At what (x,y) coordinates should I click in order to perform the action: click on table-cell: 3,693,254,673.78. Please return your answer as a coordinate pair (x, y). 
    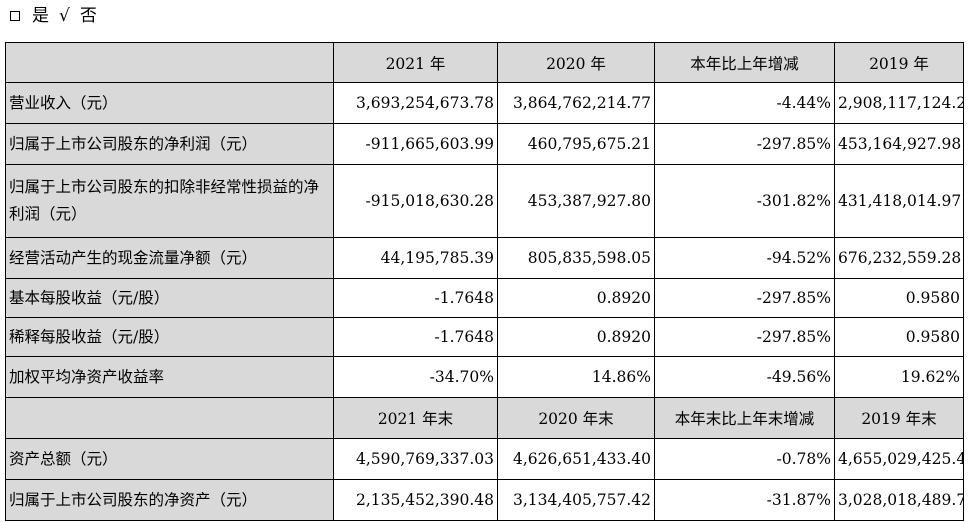
    Looking at the image, I should click on (415, 103).